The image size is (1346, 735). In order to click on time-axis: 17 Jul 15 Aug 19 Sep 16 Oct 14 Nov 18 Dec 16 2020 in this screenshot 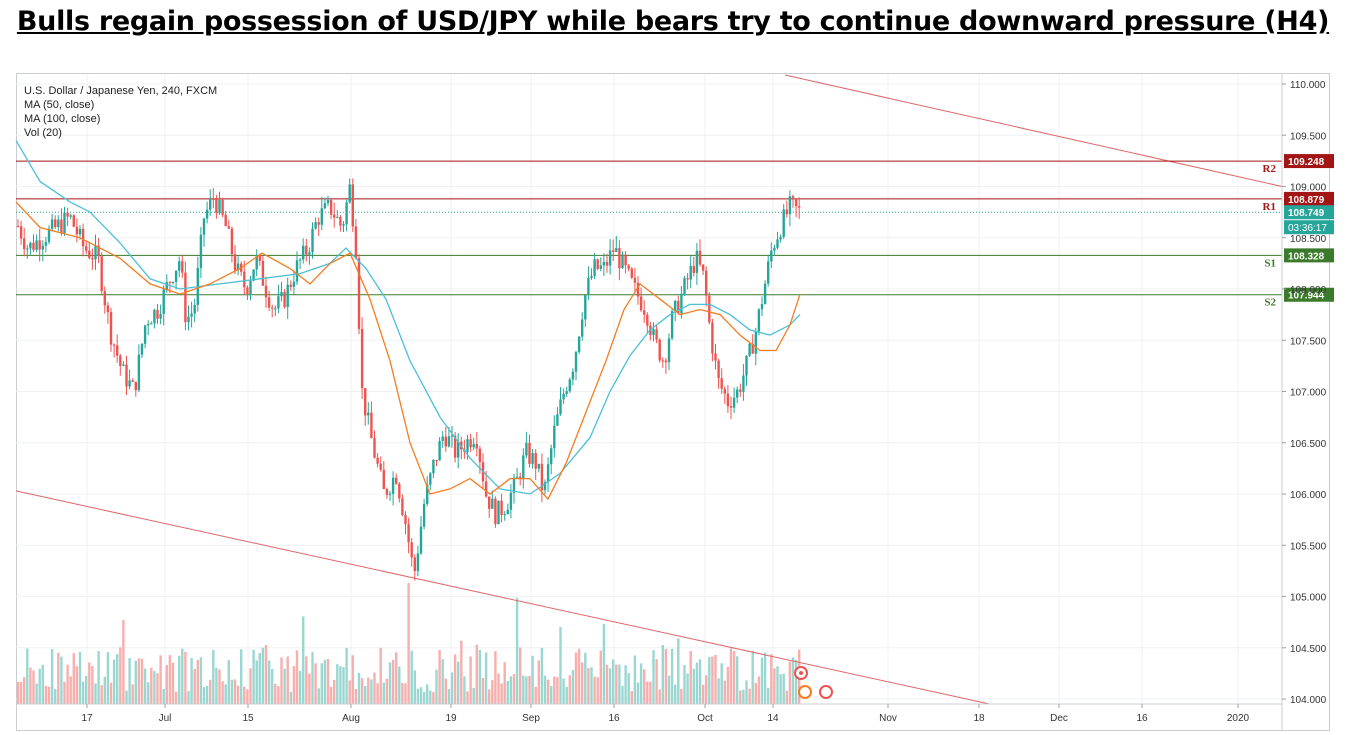, I will do `click(649, 713)`.